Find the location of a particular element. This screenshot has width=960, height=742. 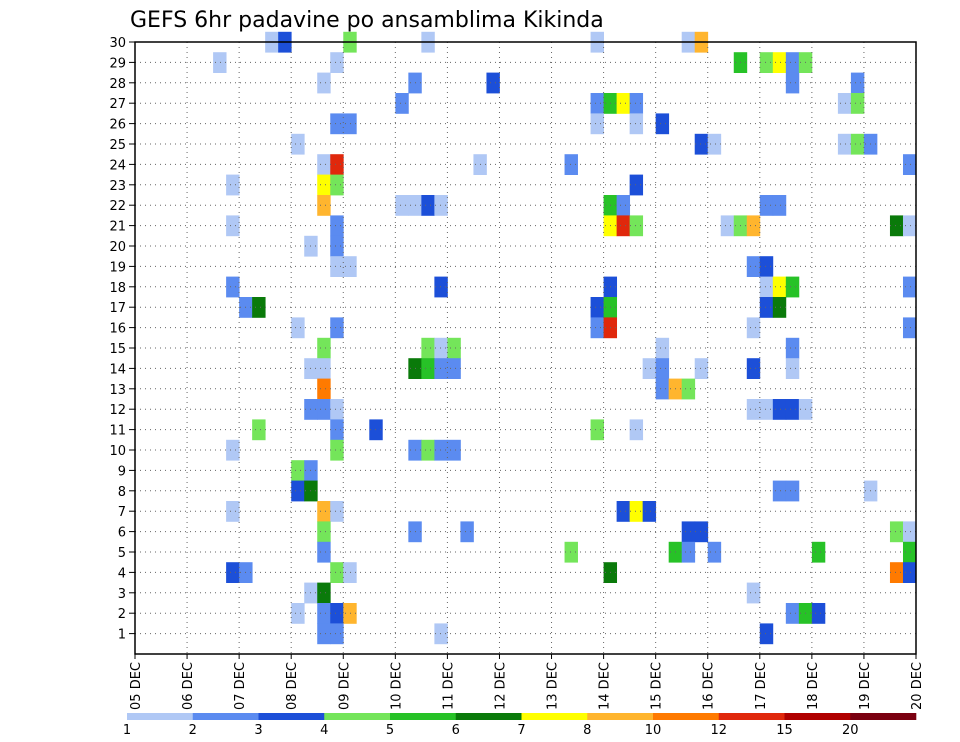

y-tick-label: 14 is located at coordinates (117, 369).